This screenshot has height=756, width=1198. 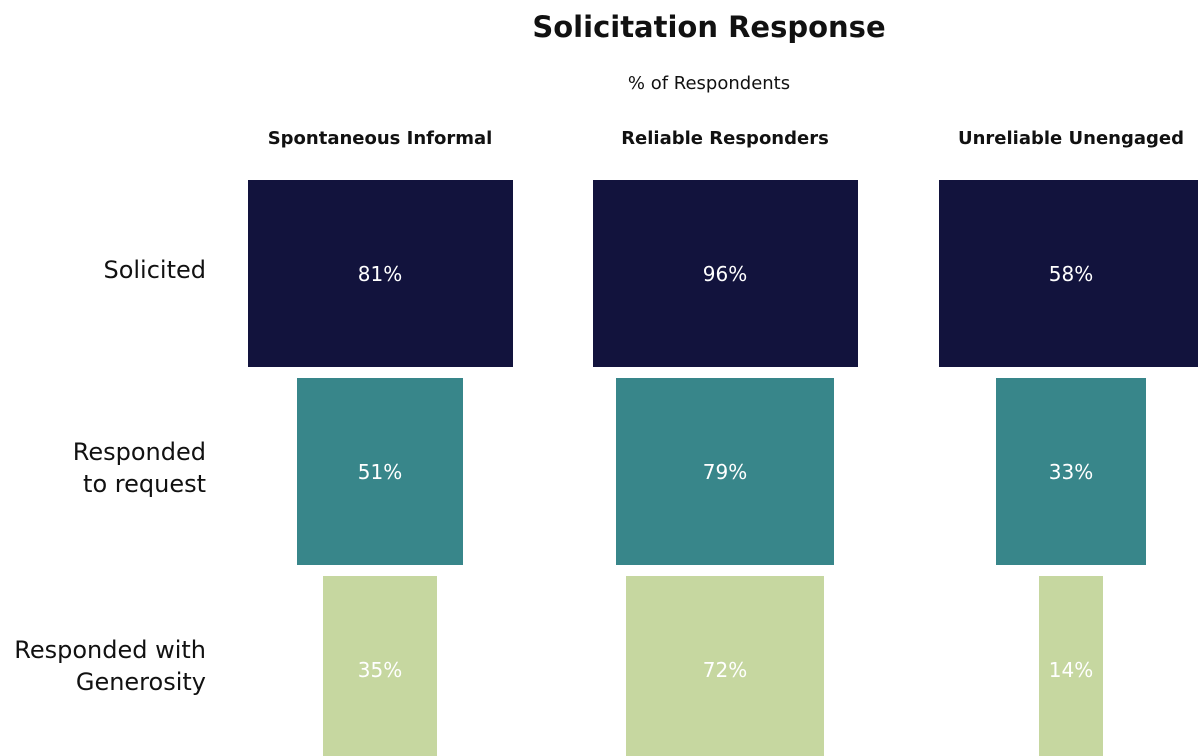 I want to click on value-label: 72%, so click(x=725, y=669).